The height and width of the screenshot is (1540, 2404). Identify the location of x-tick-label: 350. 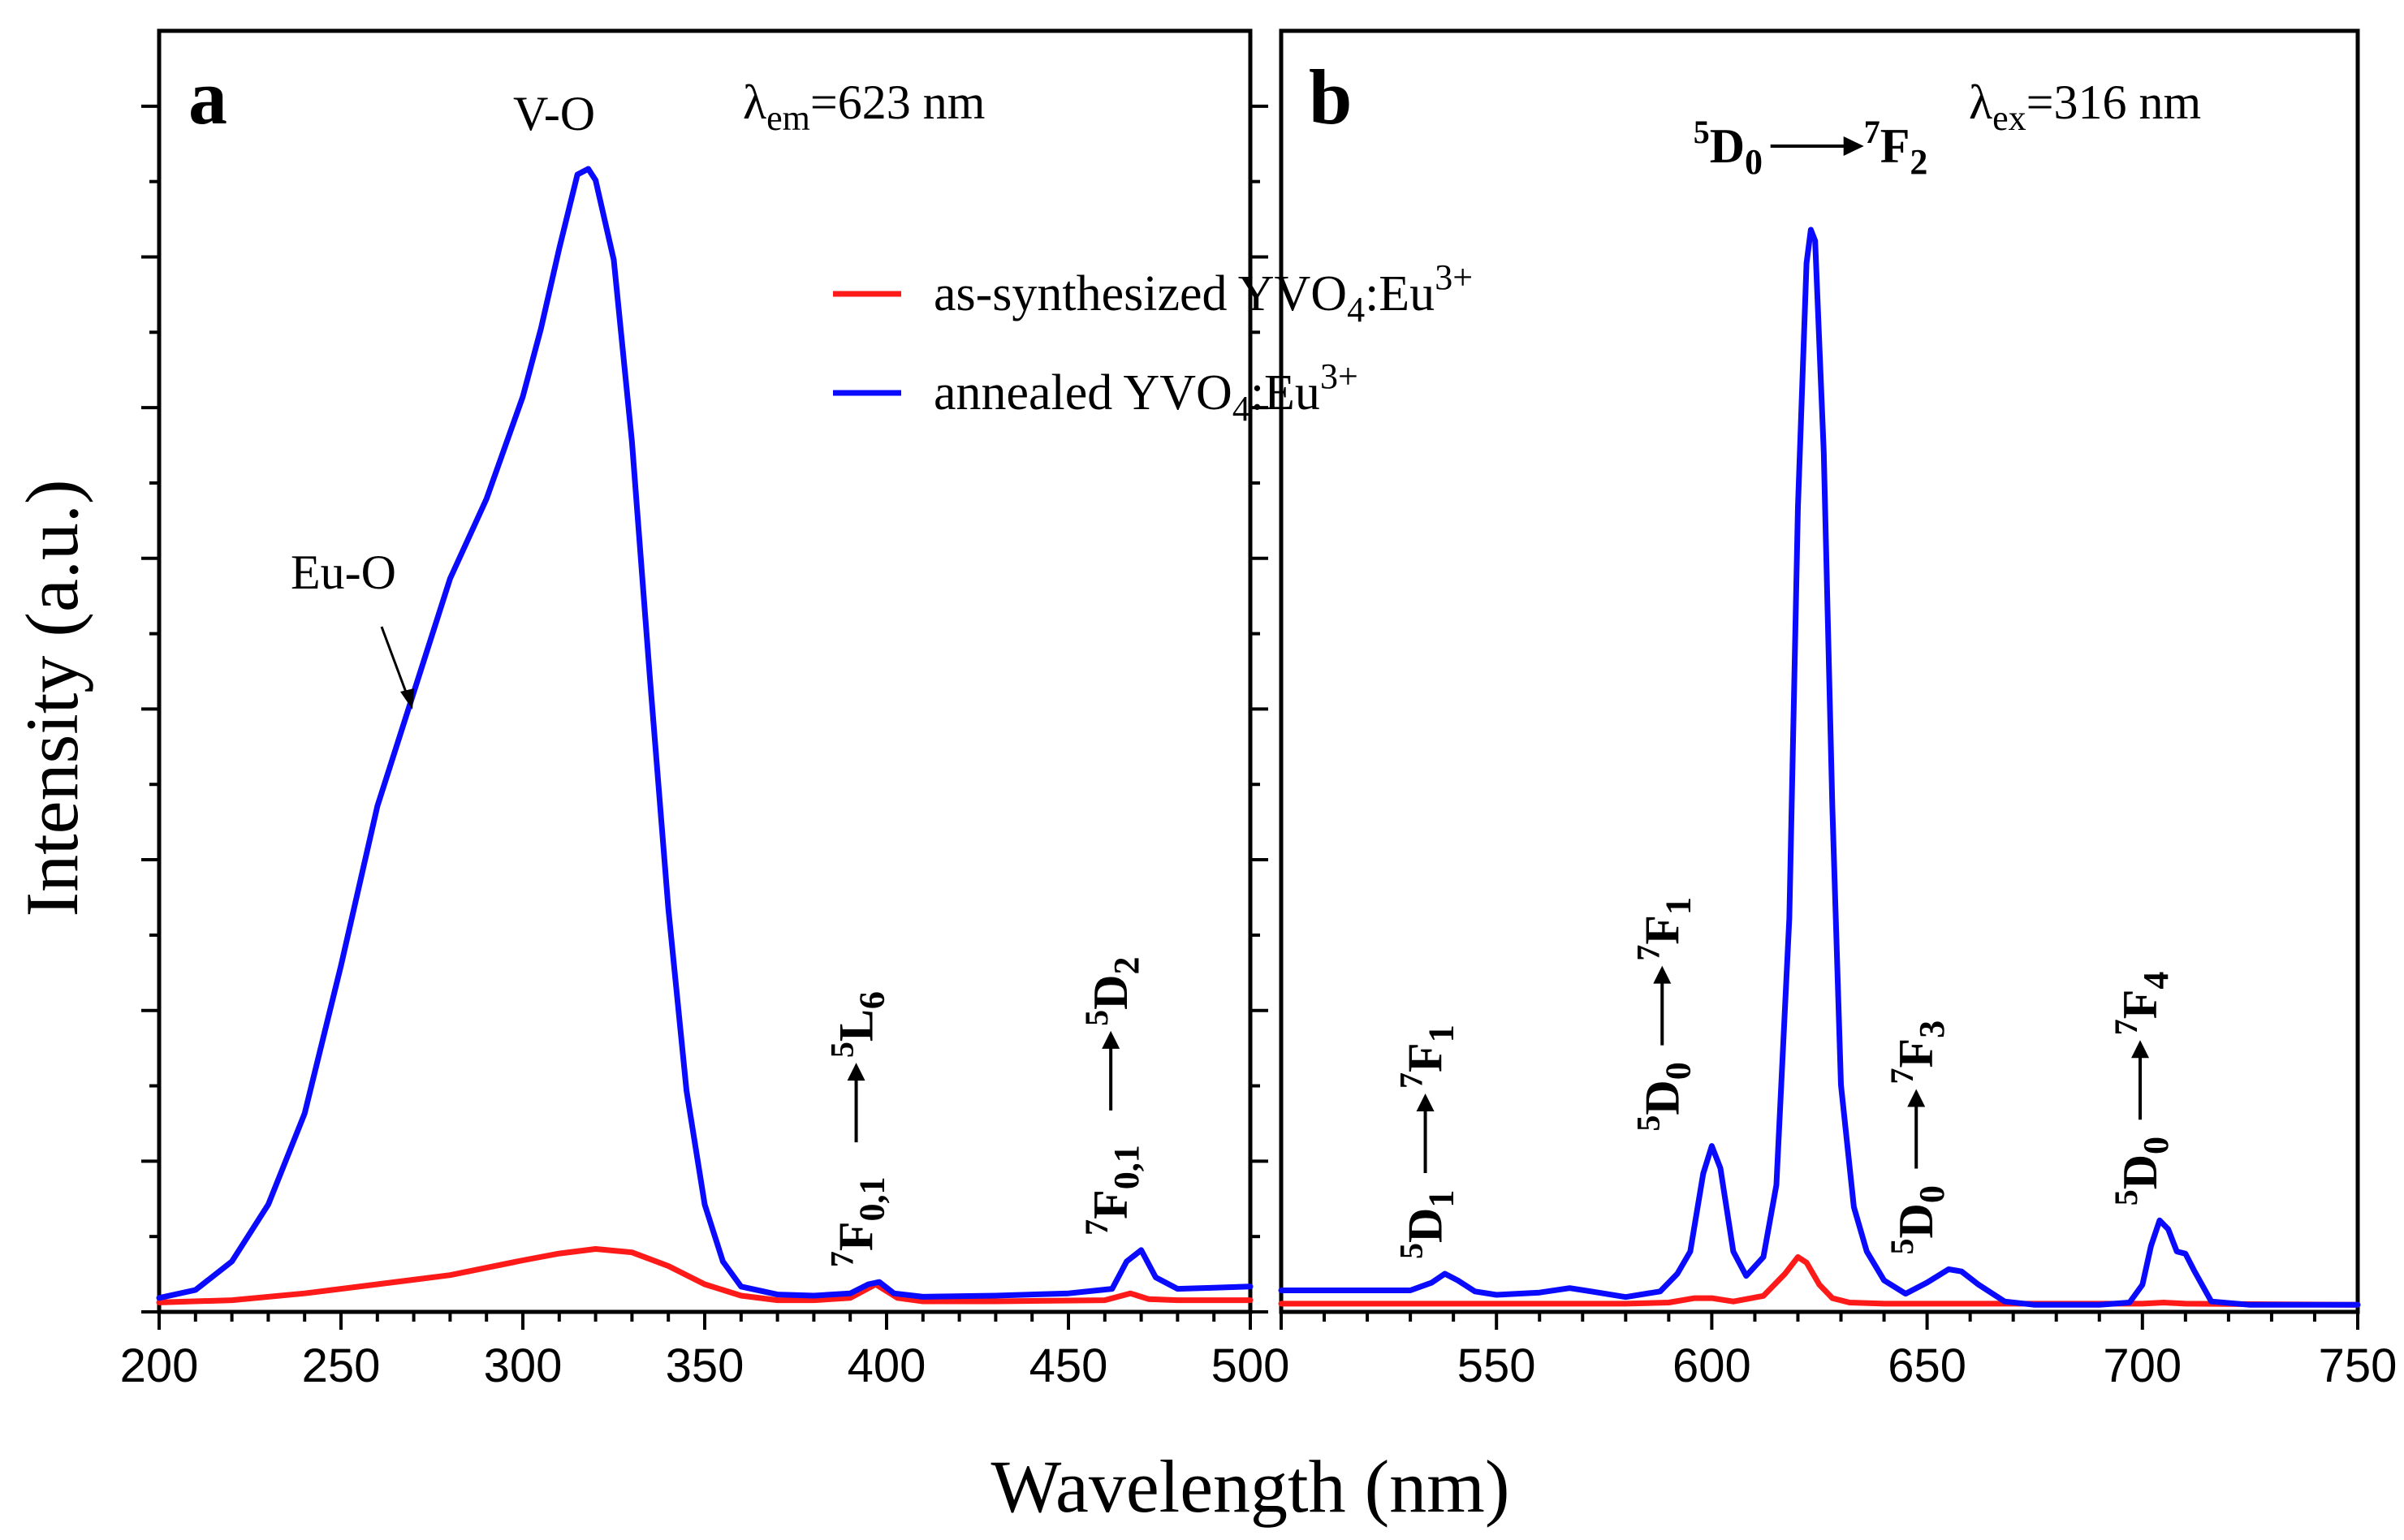
(706, 1365).